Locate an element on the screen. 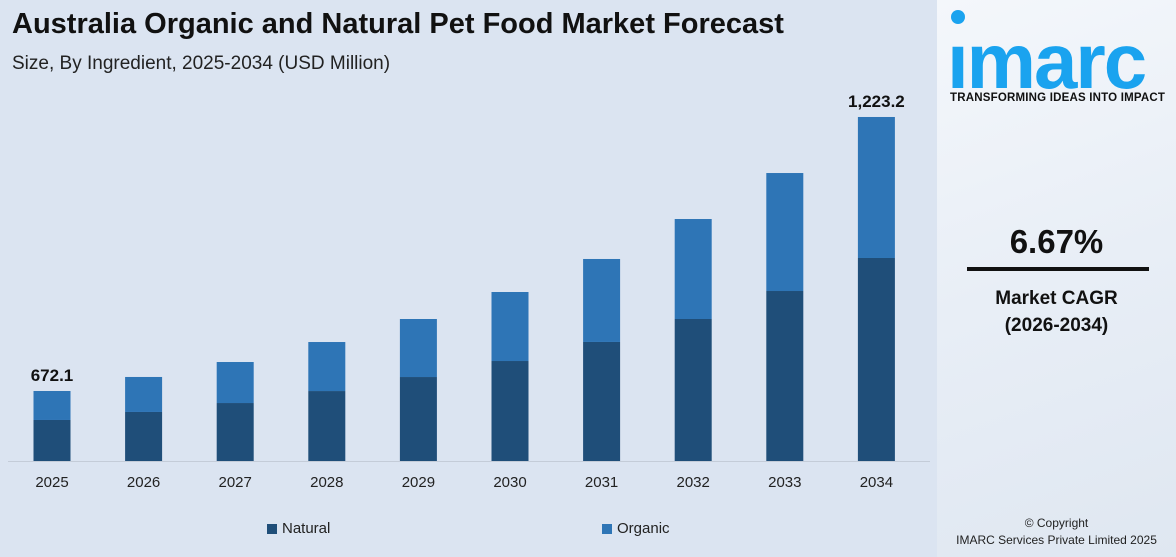  x-tick-label: 2025 is located at coordinates (51, 482).